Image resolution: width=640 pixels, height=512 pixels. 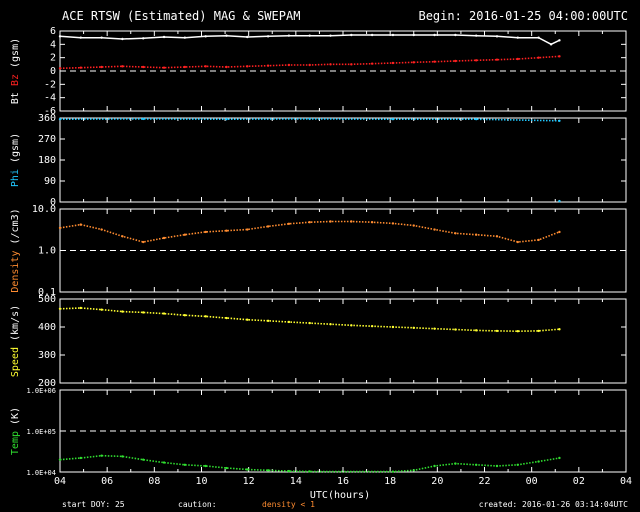 What do you see at coordinates (53, 71) in the screenshot?
I see `y-tick-label-mag: 0` at bounding box center [53, 71].